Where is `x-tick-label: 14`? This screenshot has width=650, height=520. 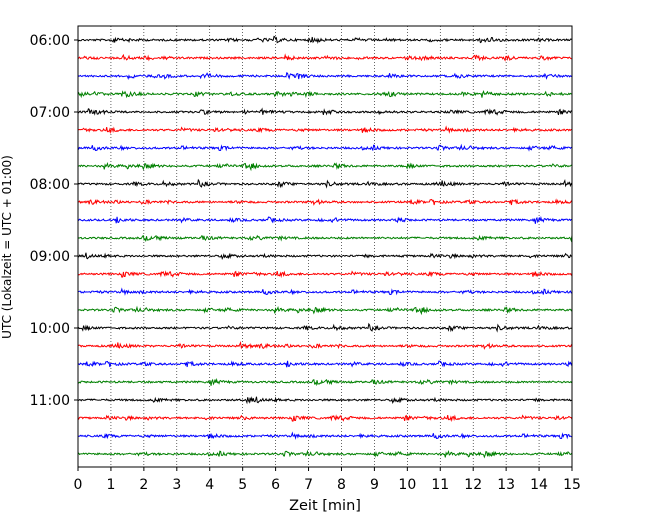
x-tick-label: 14 is located at coordinates (539, 485).